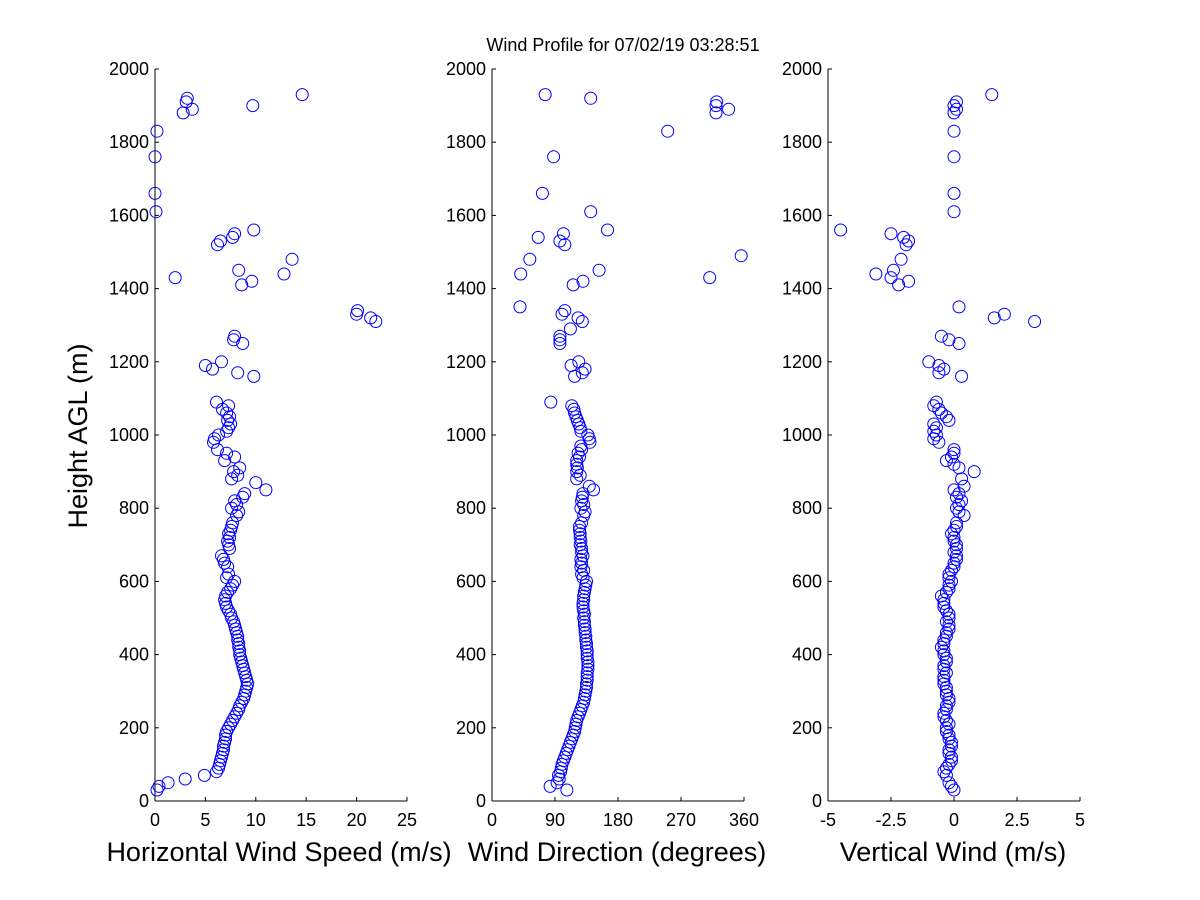 Image resolution: width=1200 pixels, height=900 pixels. I want to click on y-tick-label: 1000, so click(802, 435).